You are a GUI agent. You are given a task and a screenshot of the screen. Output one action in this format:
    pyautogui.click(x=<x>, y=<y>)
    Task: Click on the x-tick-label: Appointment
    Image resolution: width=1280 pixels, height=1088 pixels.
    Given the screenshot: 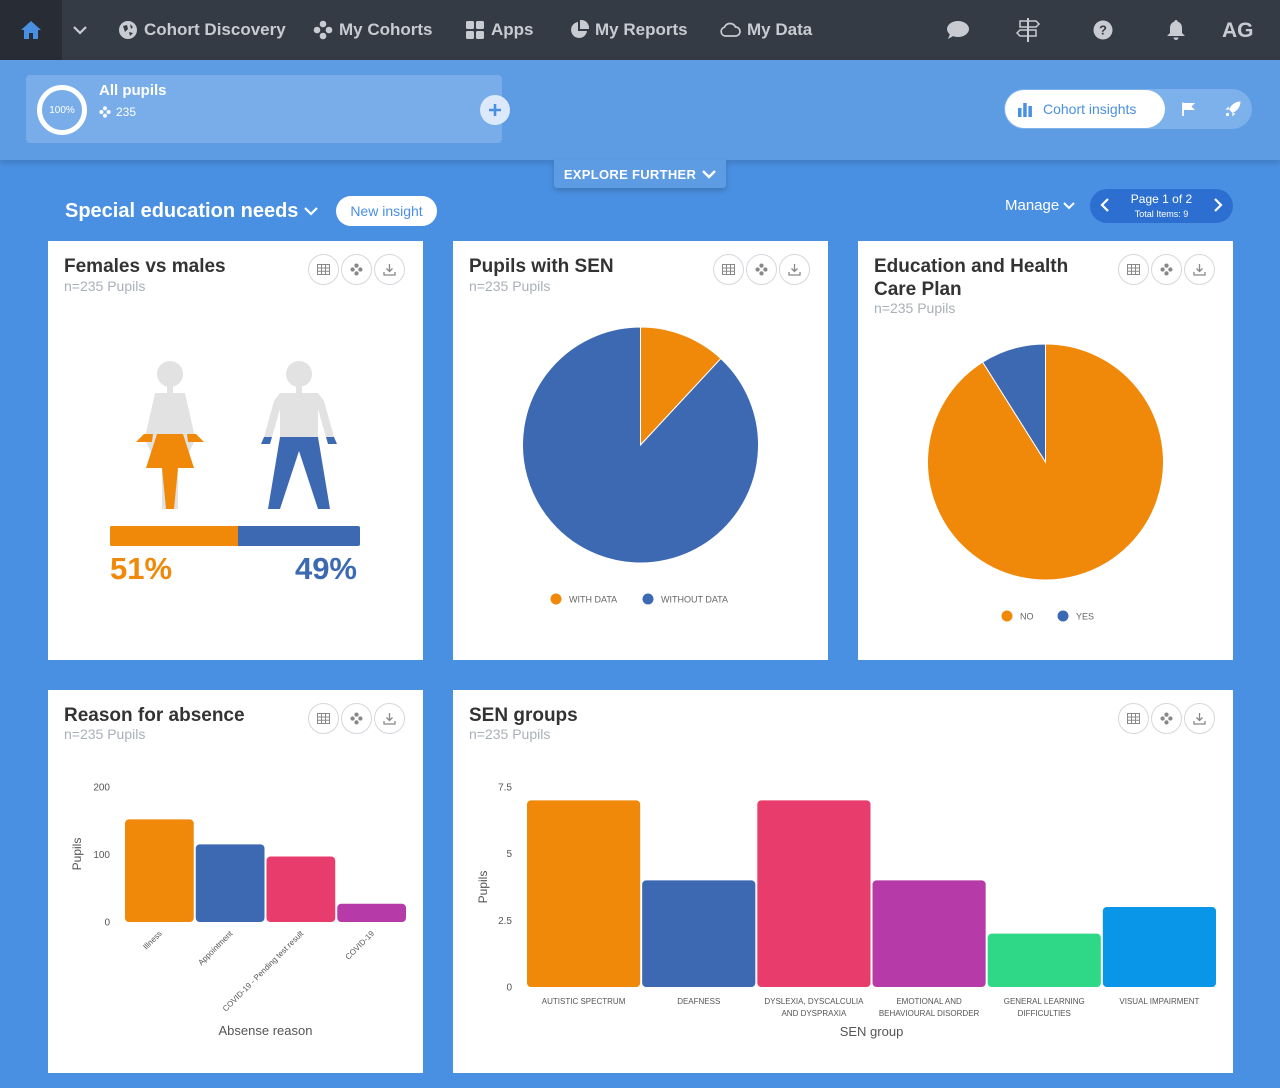 What is the action you would take?
    pyautogui.click(x=215, y=948)
    